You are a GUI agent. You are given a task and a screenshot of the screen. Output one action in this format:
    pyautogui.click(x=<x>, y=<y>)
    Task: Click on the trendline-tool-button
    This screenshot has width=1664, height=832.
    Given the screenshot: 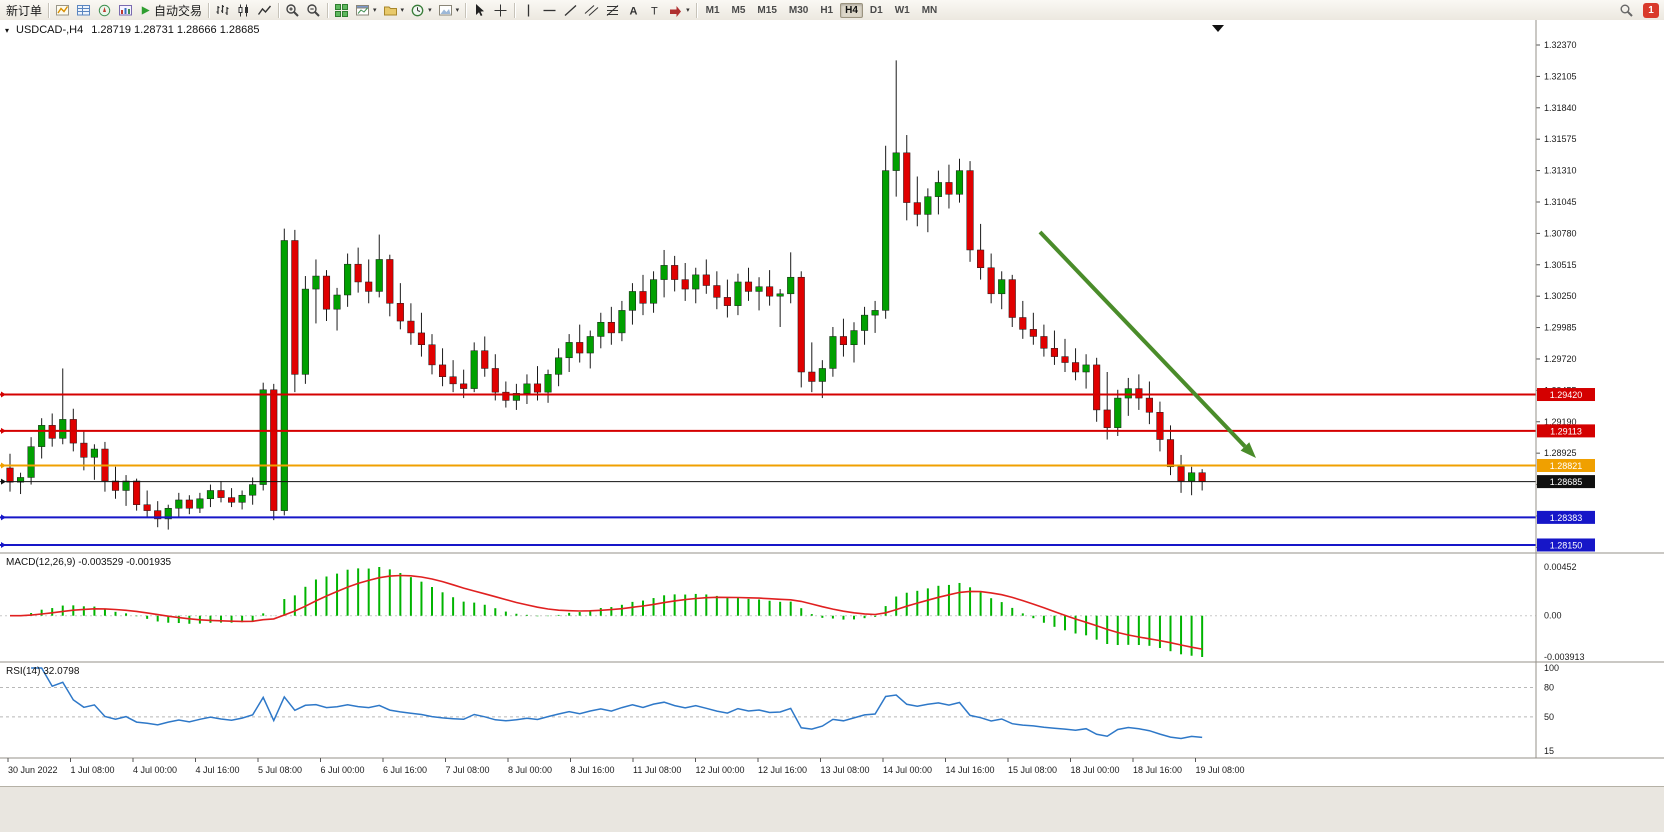 What is the action you would take?
    pyautogui.click(x=570, y=10)
    